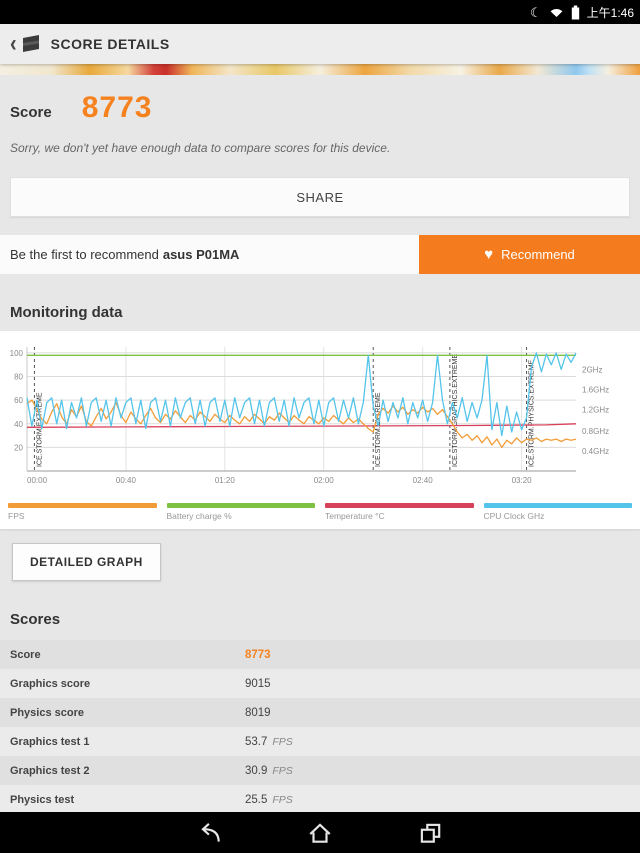 The height and width of the screenshot is (853, 640). Describe the element at coordinates (532, 413) in the screenshot. I see `svg-text: ICE.STORM.PHYSICS.EXTREME` at that location.